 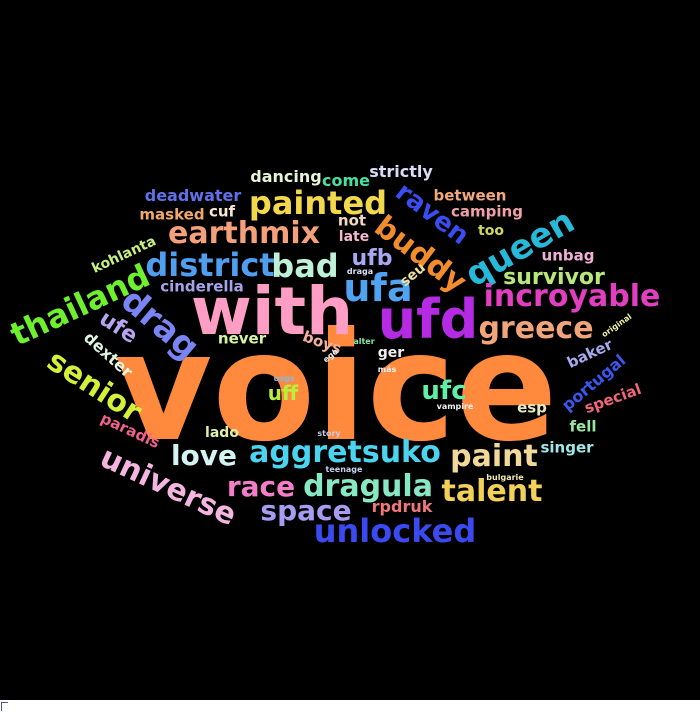 What do you see at coordinates (378, 288) in the screenshot?
I see `word: ufa` at bounding box center [378, 288].